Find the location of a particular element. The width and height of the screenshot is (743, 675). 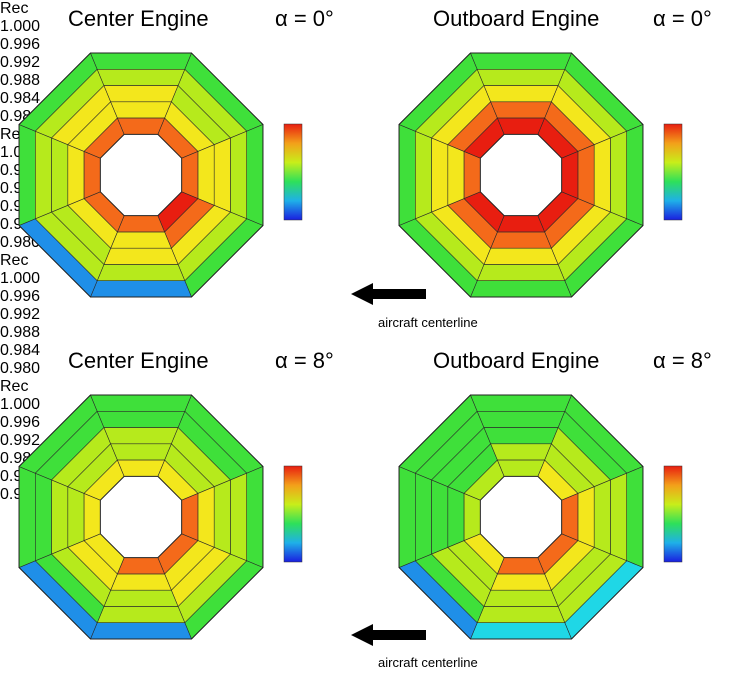

legend-tick-label: 0.980 is located at coordinates (20, 242).